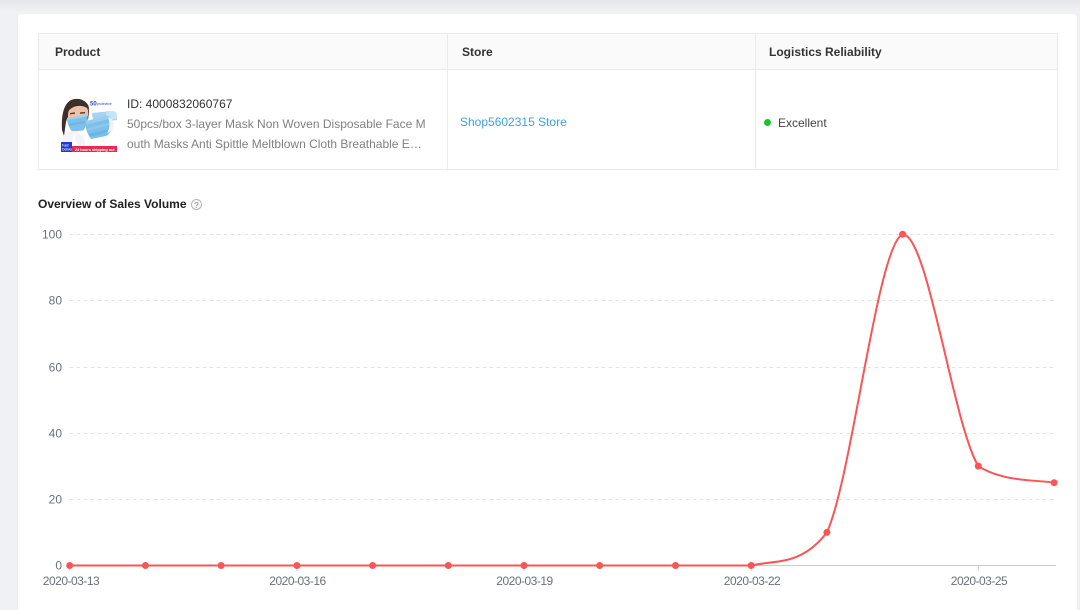  Describe the element at coordinates (95, 150) in the screenshot. I see `svg-text: 24 hours shipping out` at that location.